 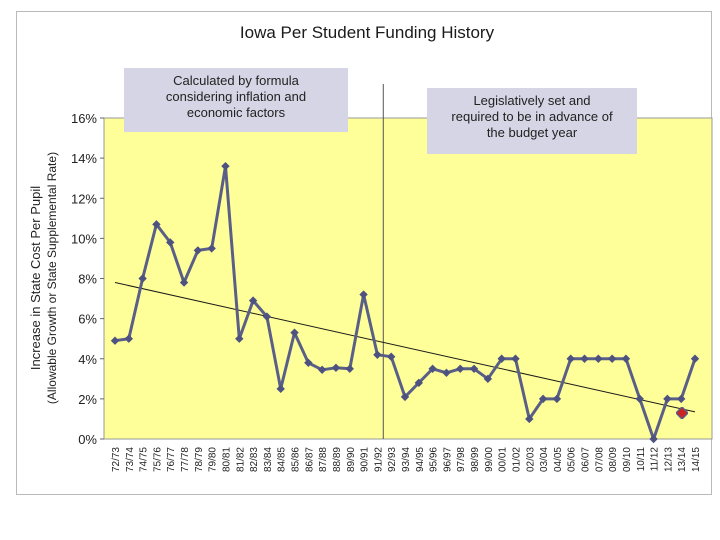 I want to click on x-tick-label: 76/77, so click(x=171, y=459).